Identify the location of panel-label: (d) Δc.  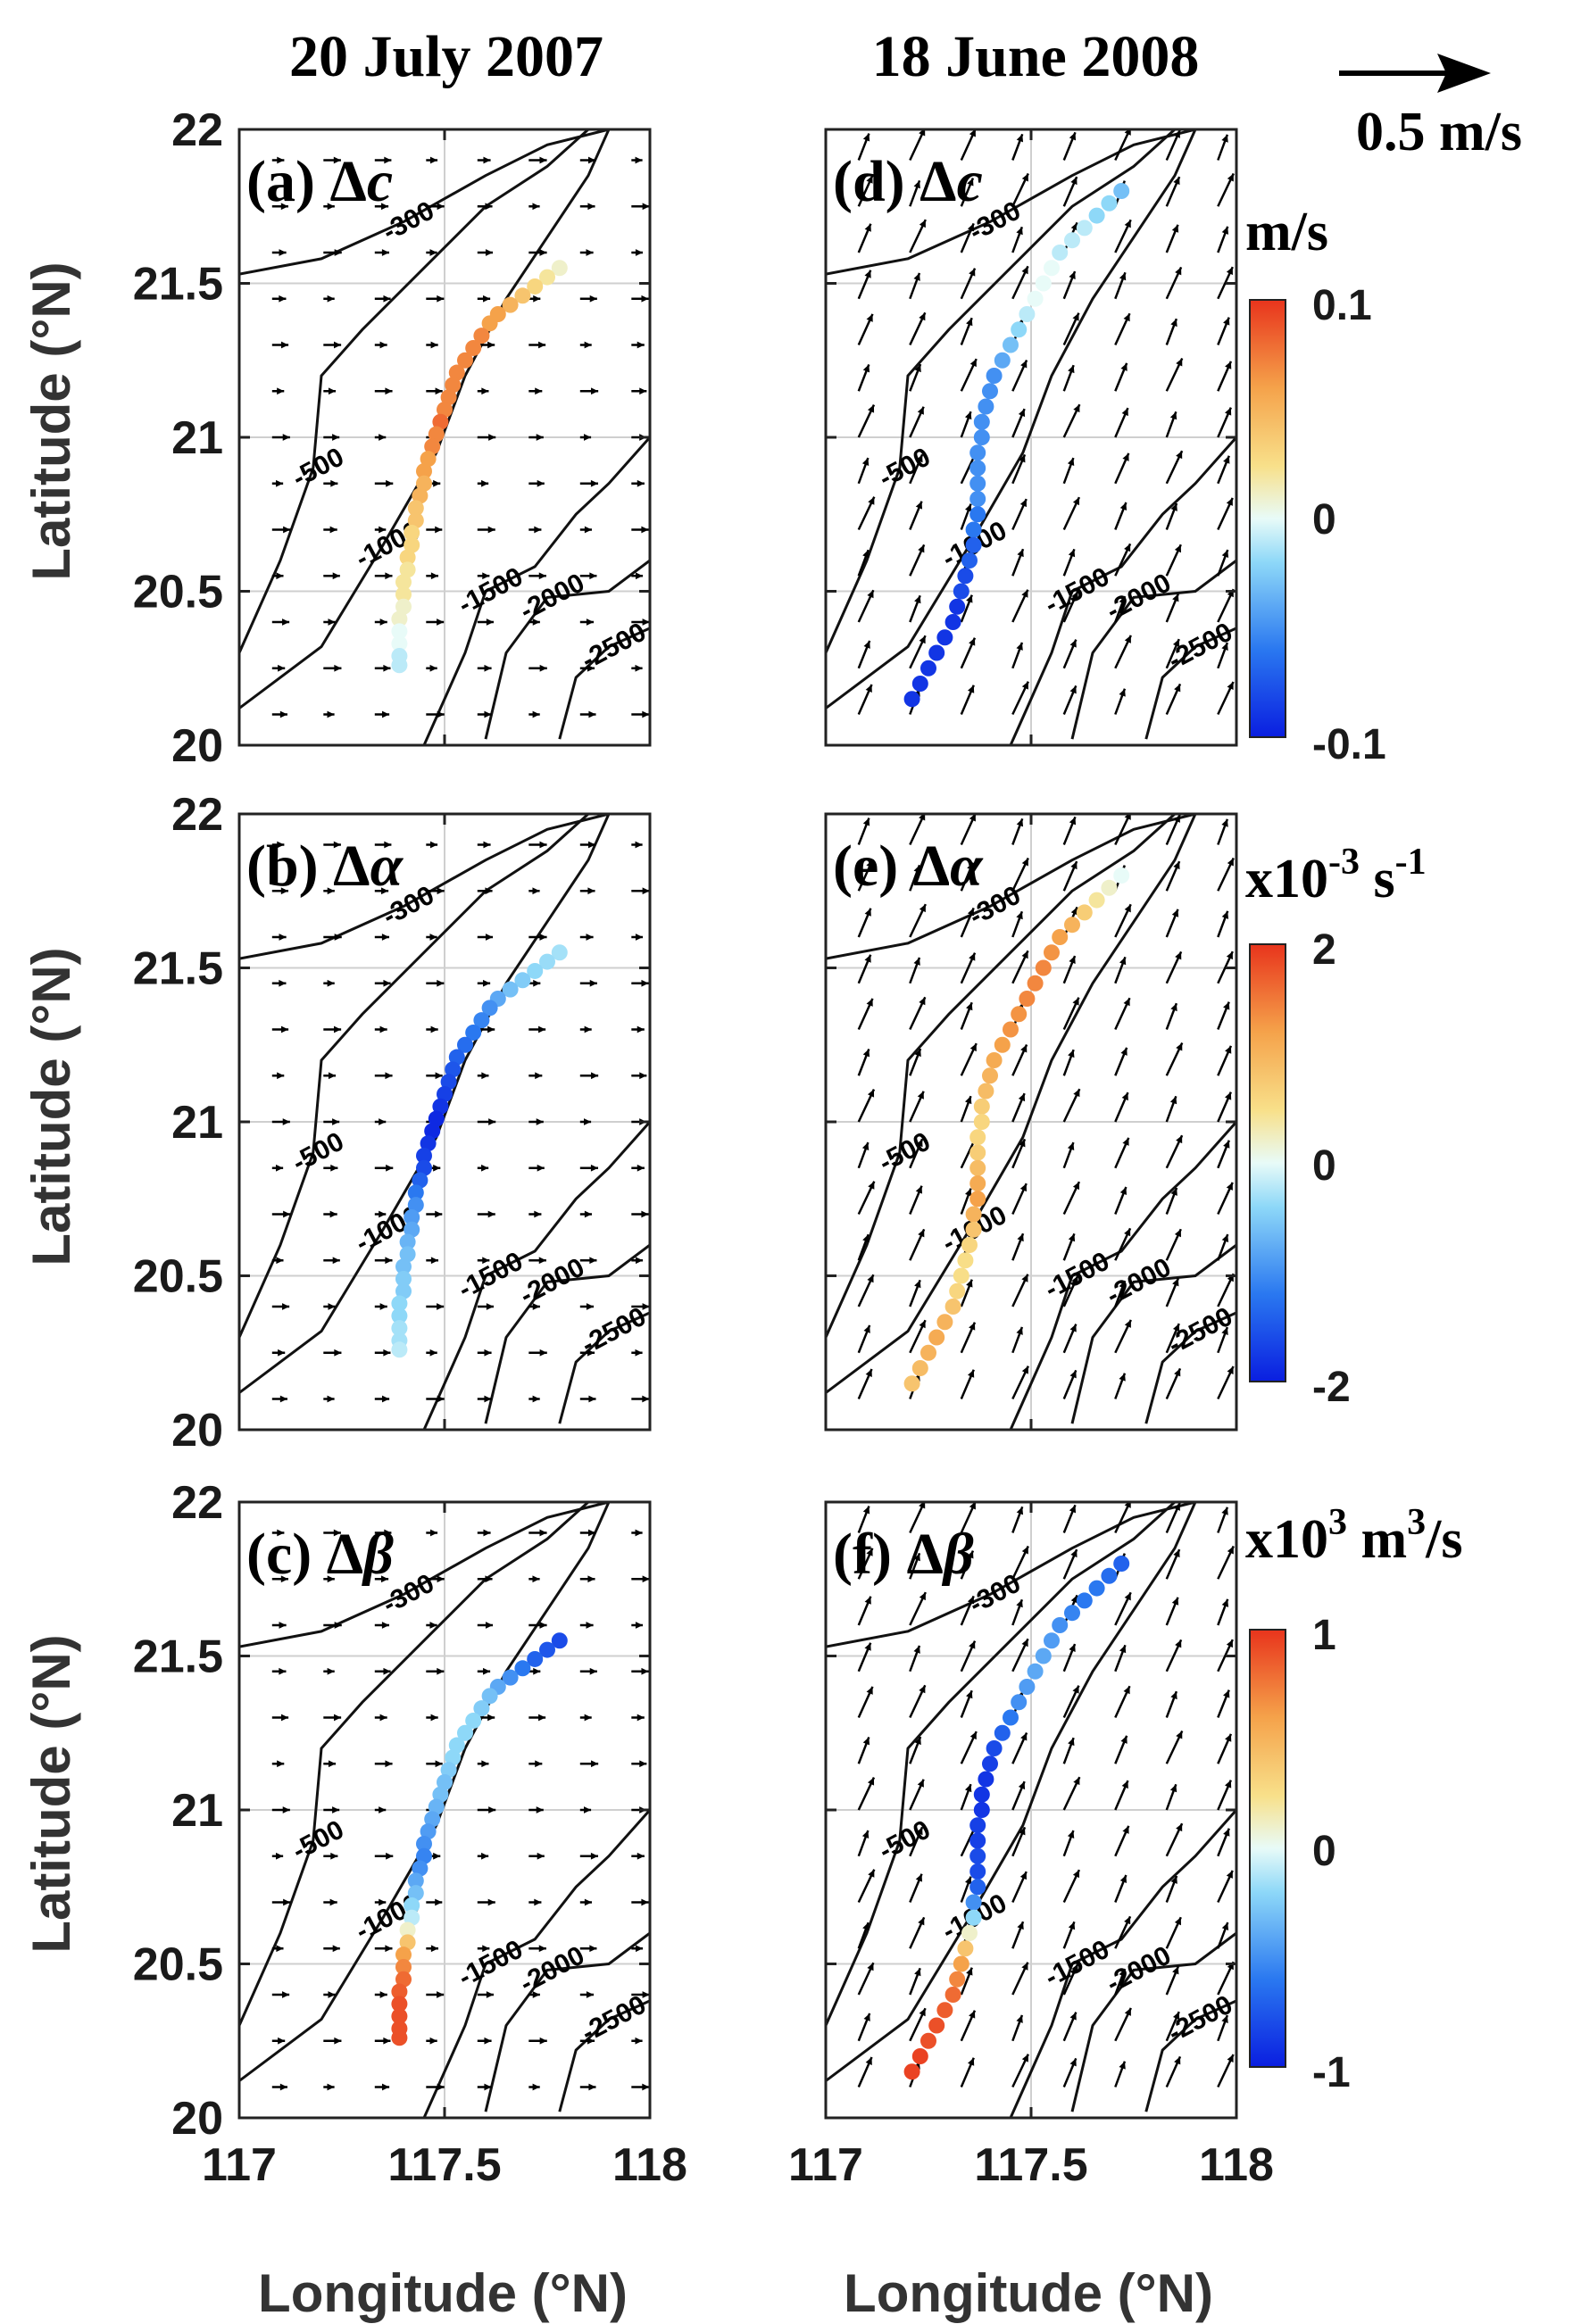
(908, 181).